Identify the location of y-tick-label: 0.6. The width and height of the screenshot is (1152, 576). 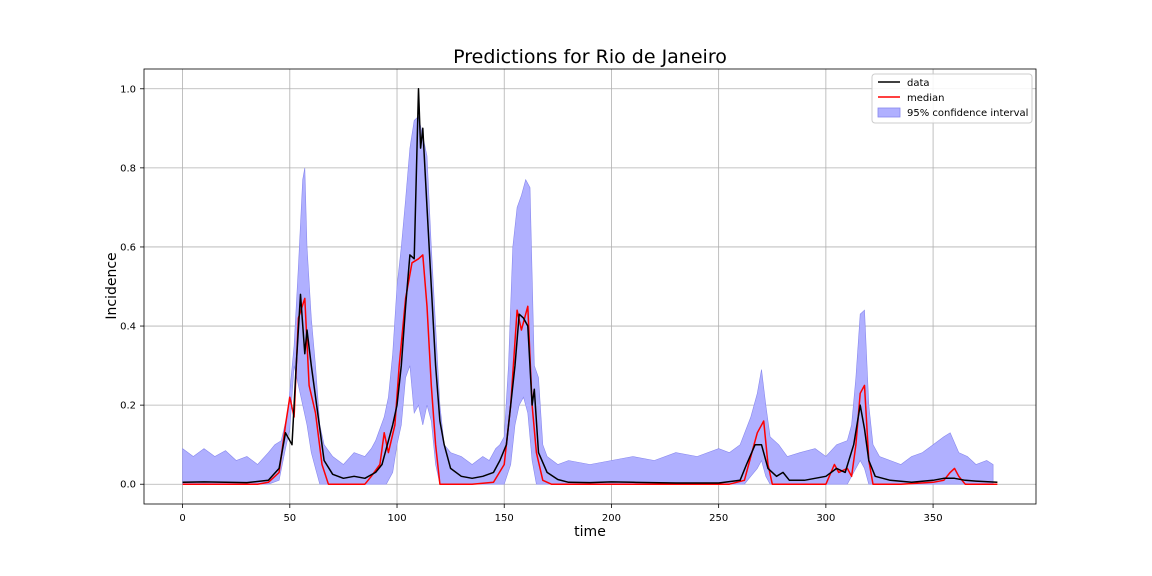
(128, 247).